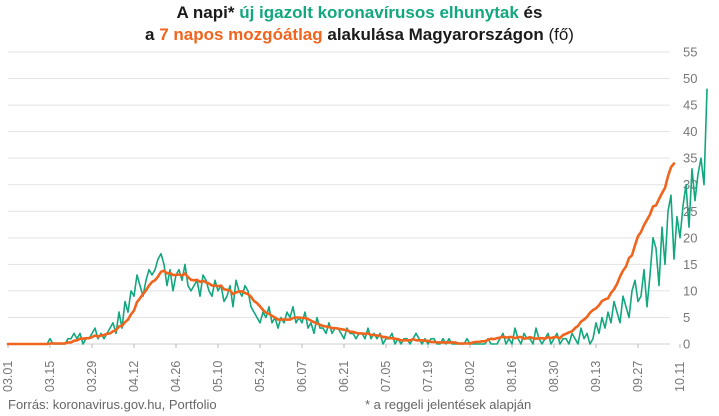 The height and width of the screenshot is (416, 719). I want to click on x-tick-label-5: 05.10, so click(218, 376).